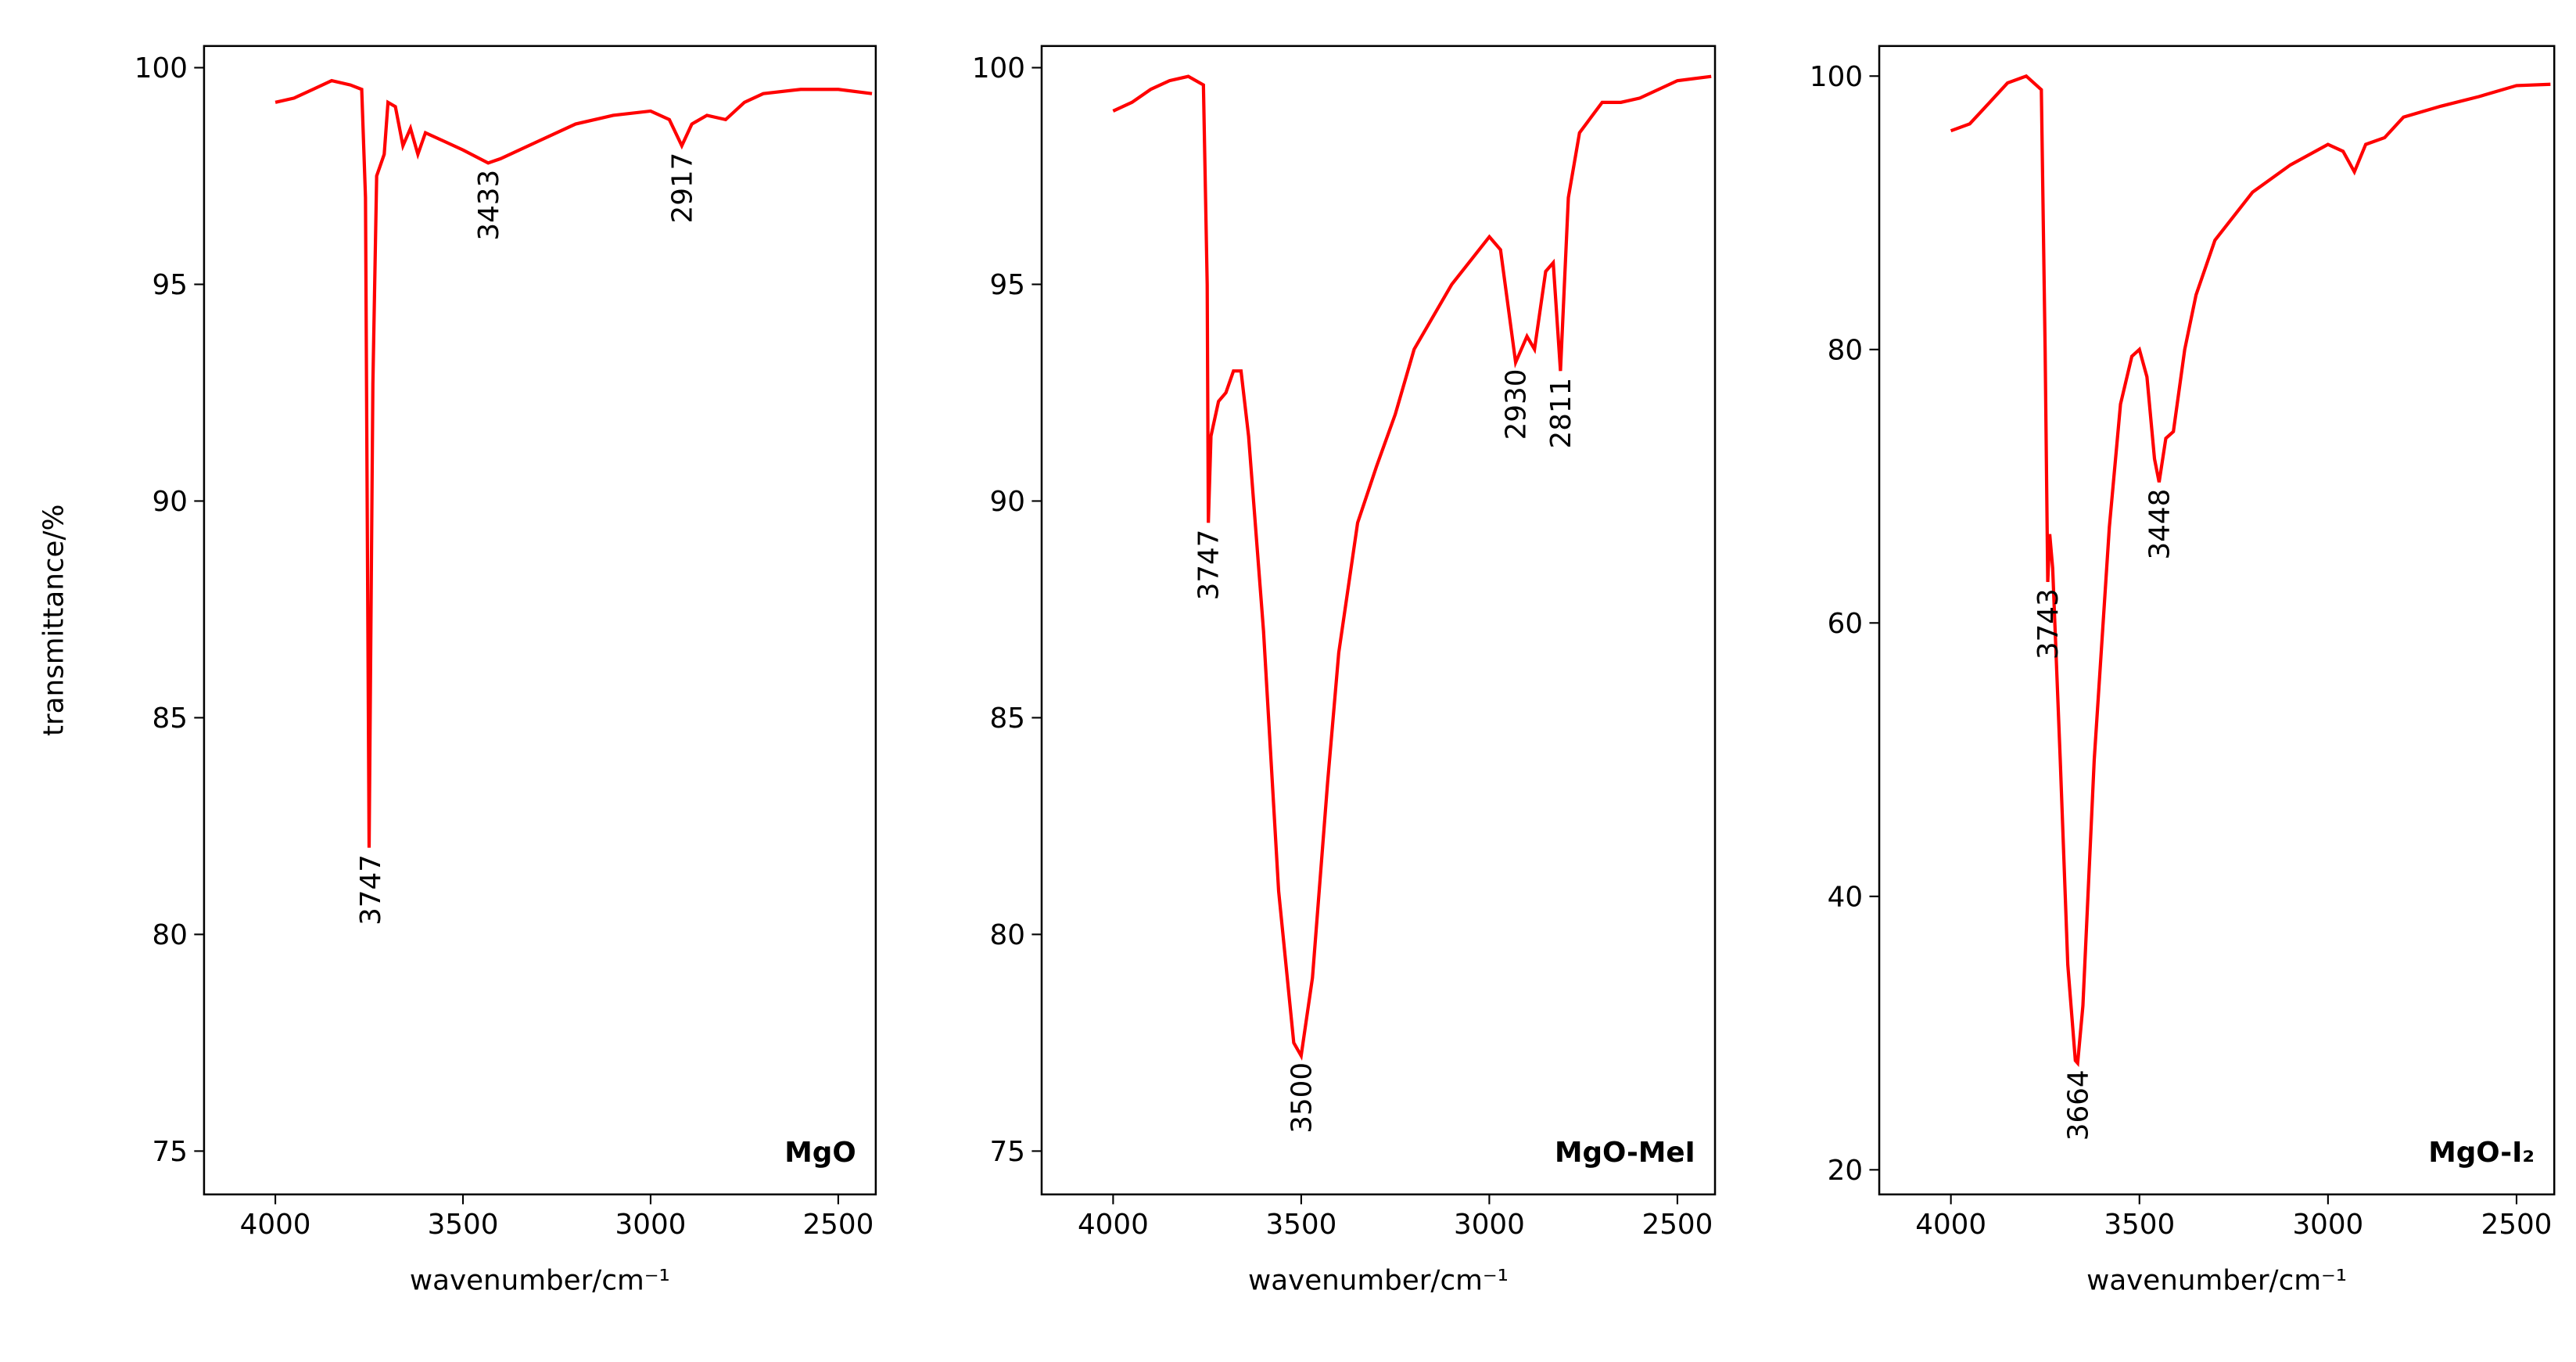  I want to click on y-tick-label: 20, so click(1845, 1171).